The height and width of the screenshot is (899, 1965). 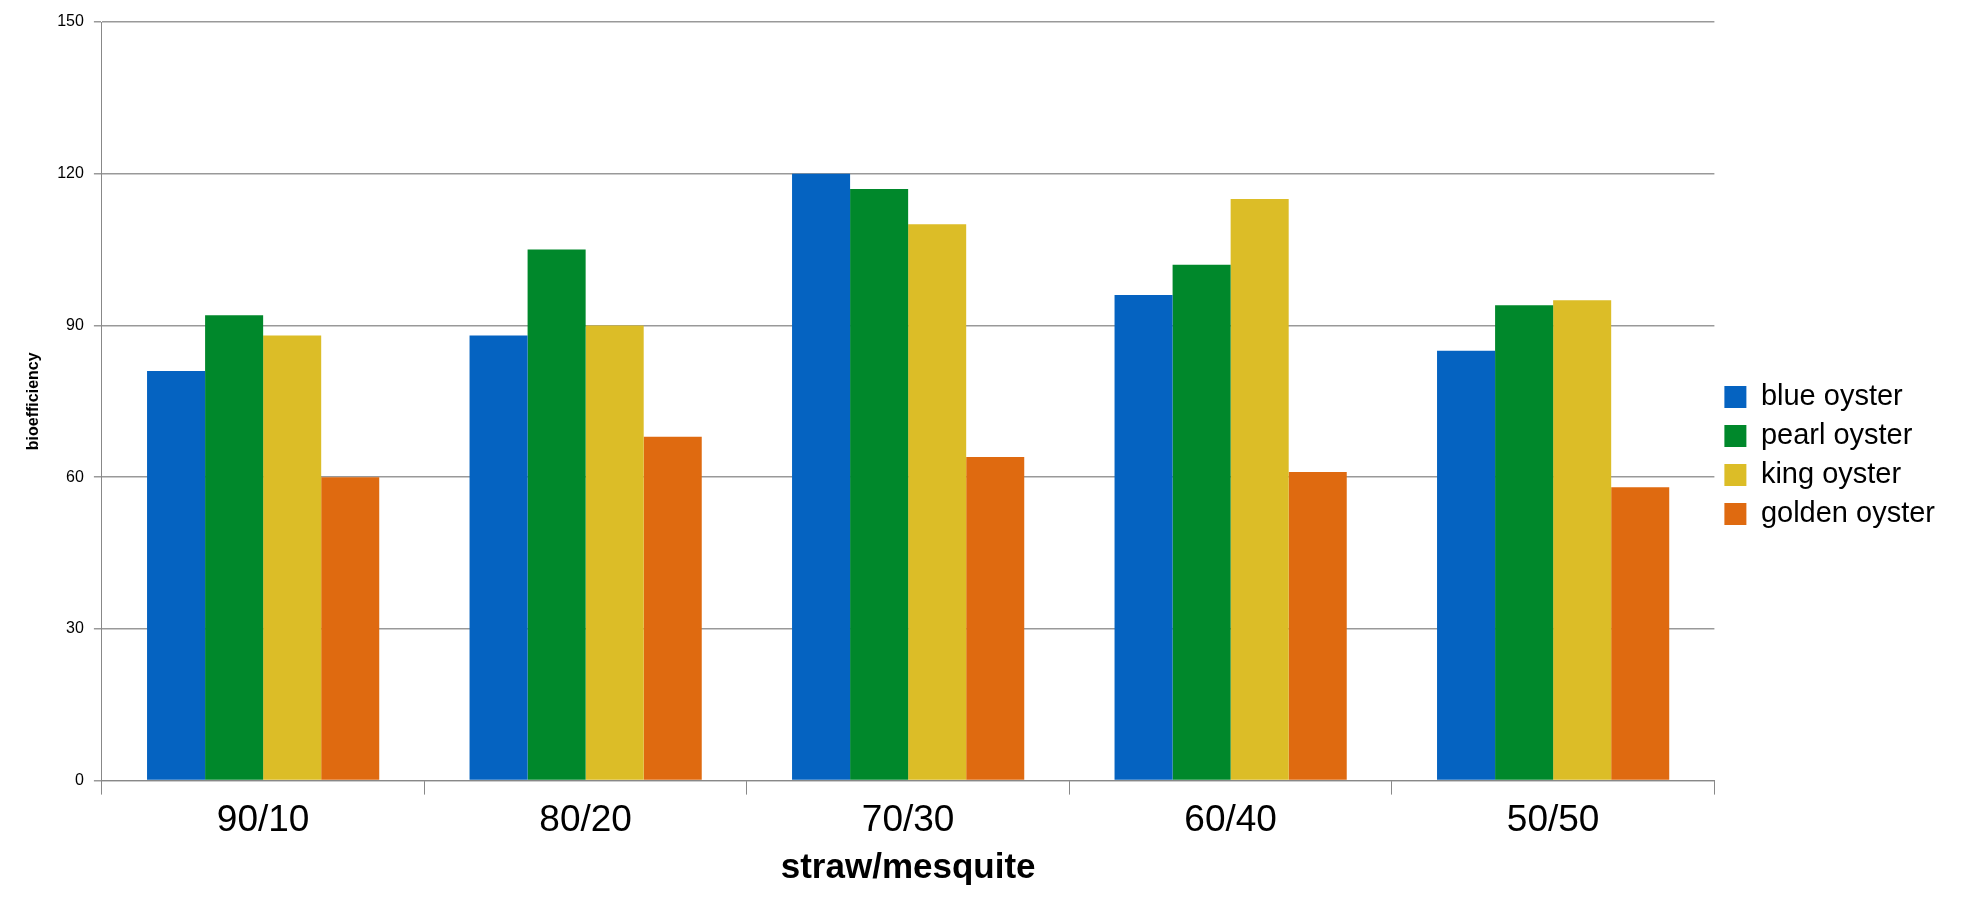 I want to click on y-tick-label: 0, so click(x=79, y=780).